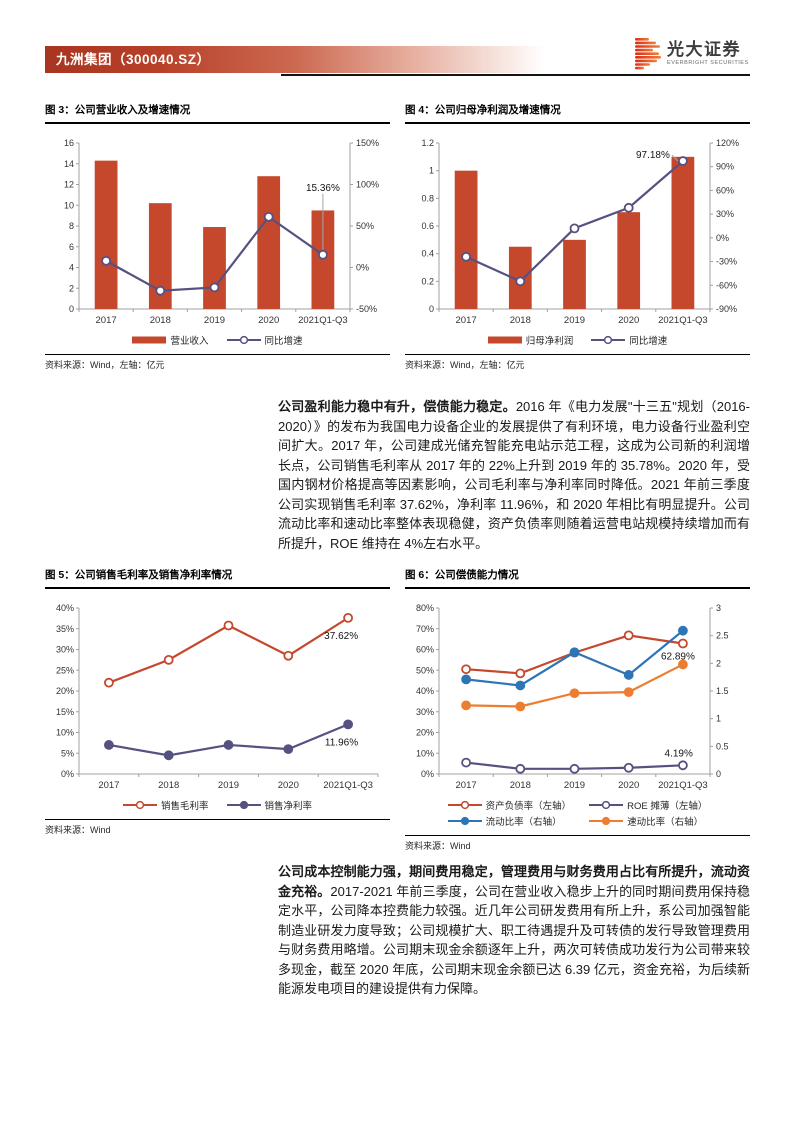 The height and width of the screenshot is (1122, 793). Describe the element at coordinates (726, 309) in the screenshot. I see `svg-text: -90%` at that location.